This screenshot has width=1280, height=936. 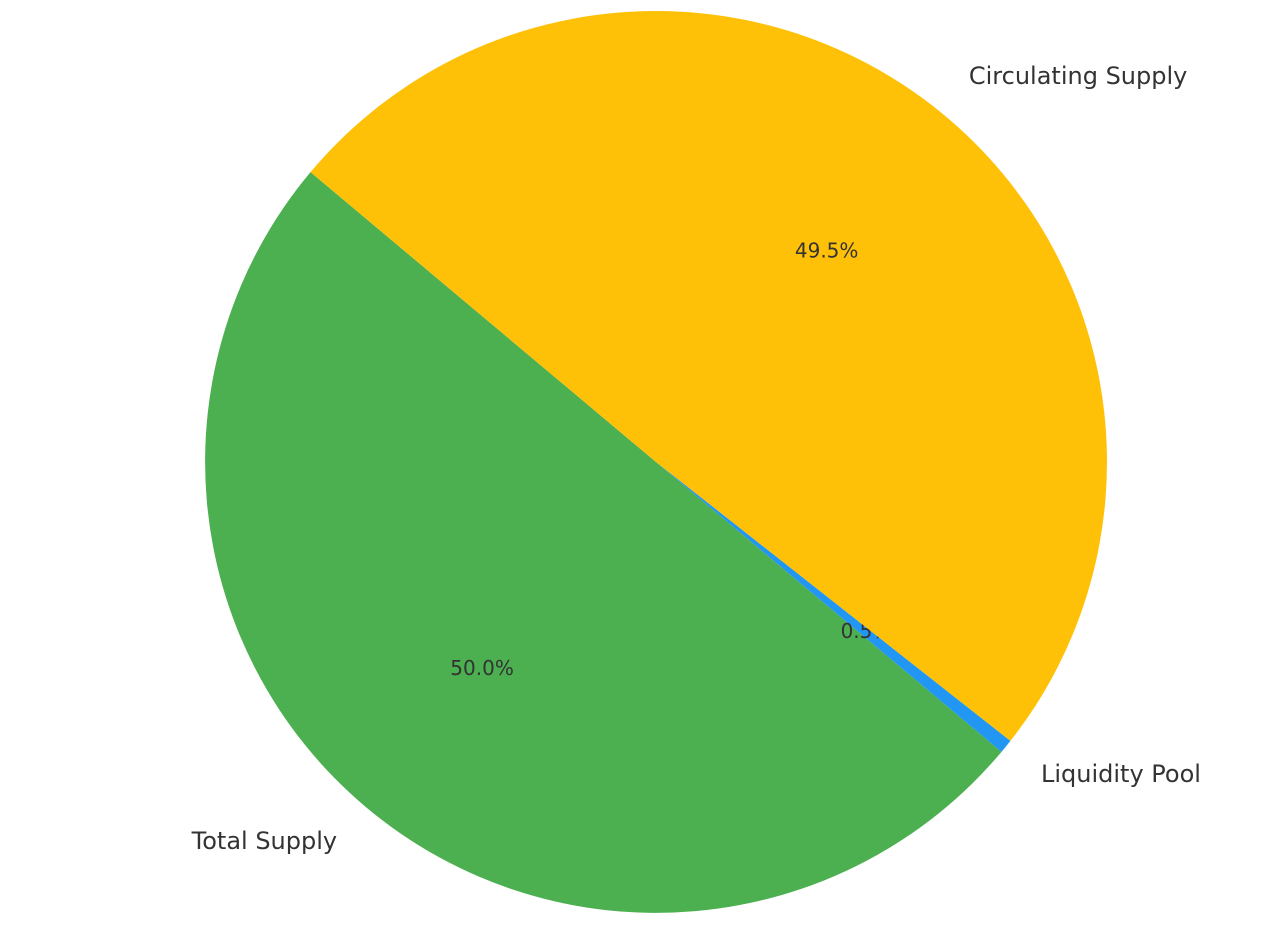 I want to click on pie-slice, so click(x=833, y=607).